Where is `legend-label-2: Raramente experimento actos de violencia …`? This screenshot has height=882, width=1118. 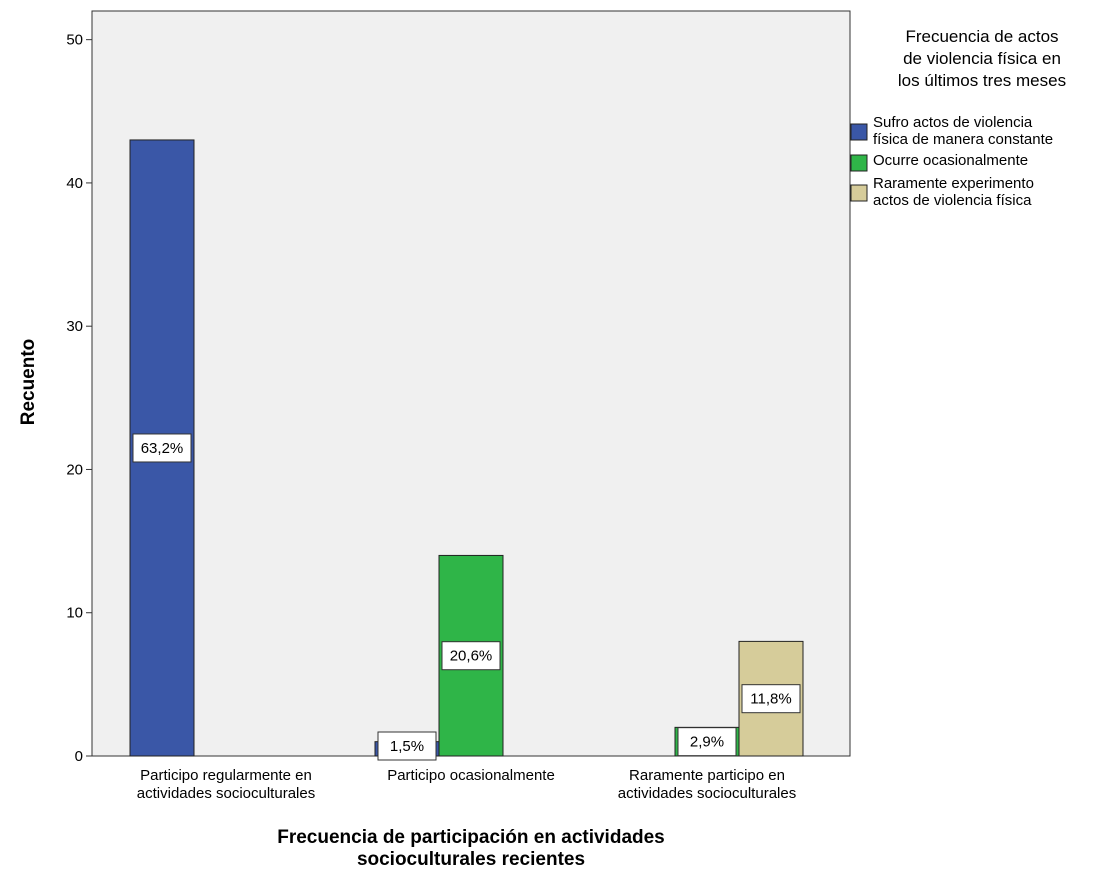
legend-label-2: Raramente experimento actos de violencia … is located at coordinates (953, 192).